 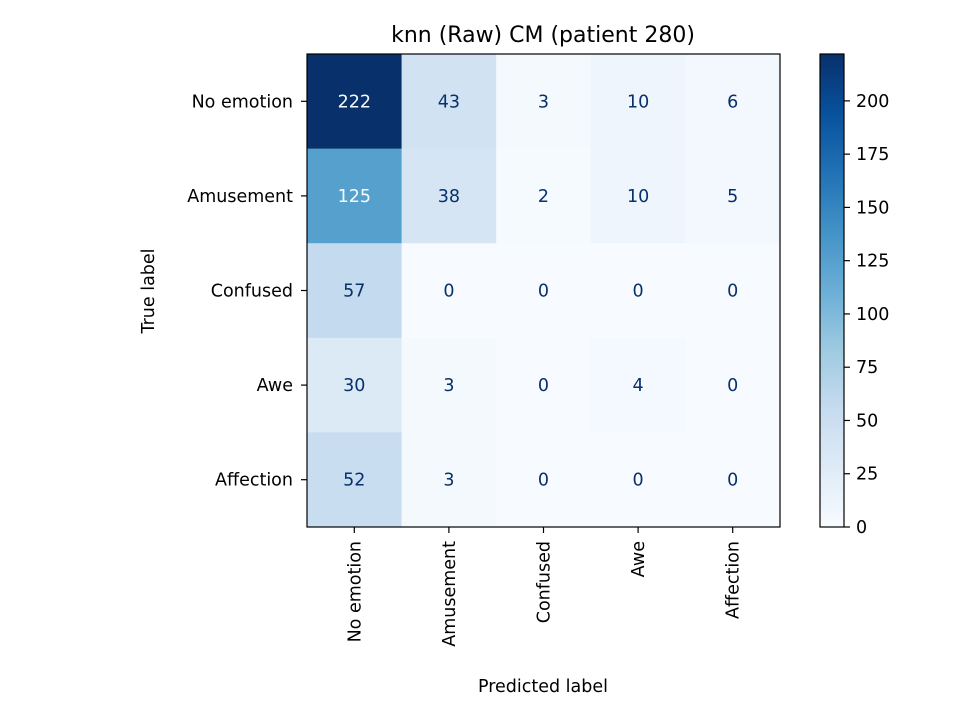 I want to click on colorbar-tick-label: 50, so click(x=867, y=421).